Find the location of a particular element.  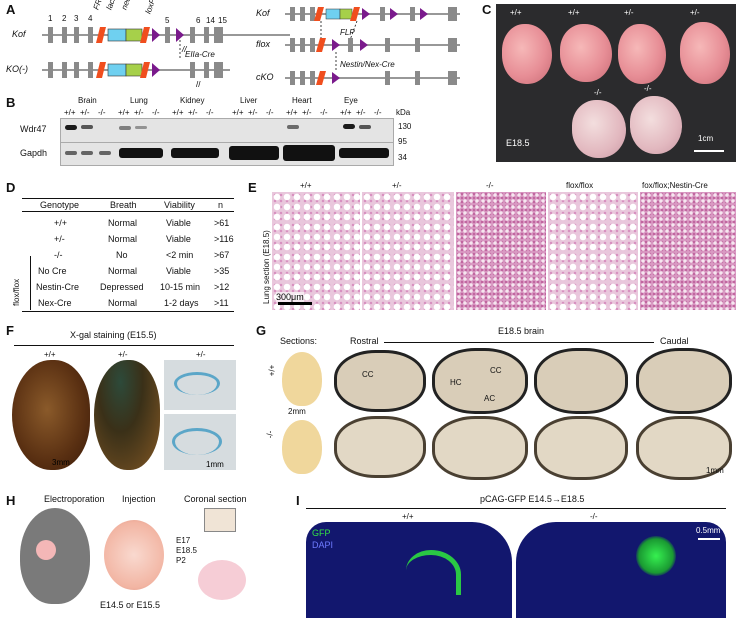

cc-label-2: CC is located at coordinates (496, 370).